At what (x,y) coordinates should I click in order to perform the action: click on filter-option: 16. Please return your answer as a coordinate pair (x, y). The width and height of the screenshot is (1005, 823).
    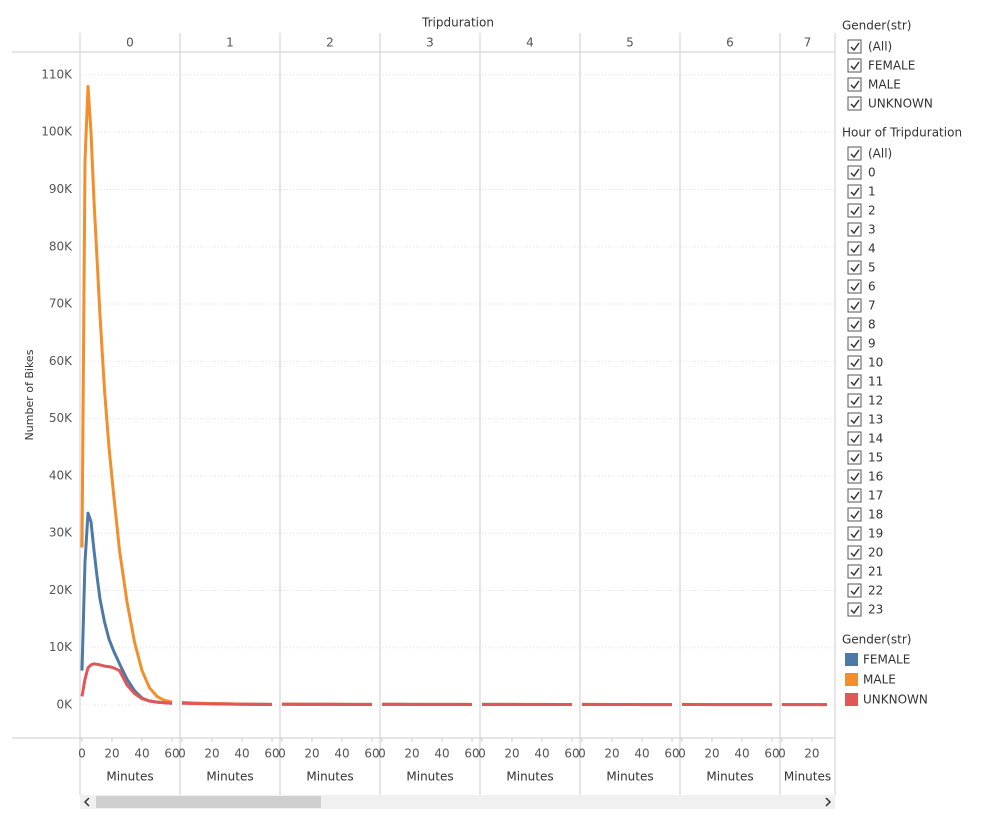
    Looking at the image, I should click on (875, 477).